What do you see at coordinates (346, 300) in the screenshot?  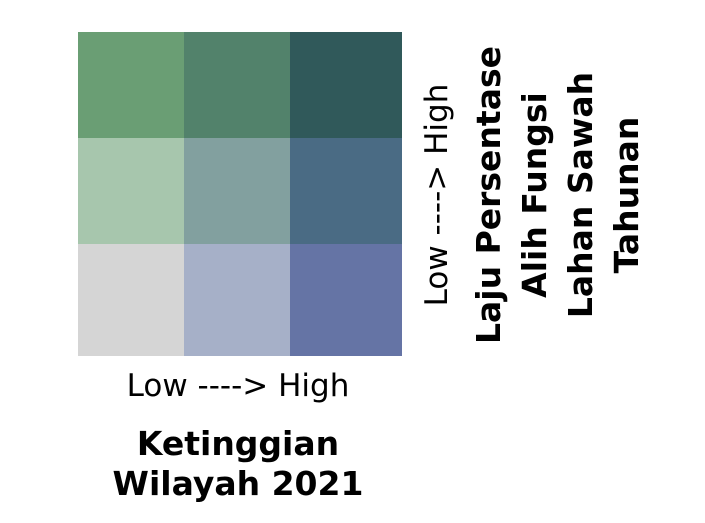 I see `legend-cell-y-low-x-high` at bounding box center [346, 300].